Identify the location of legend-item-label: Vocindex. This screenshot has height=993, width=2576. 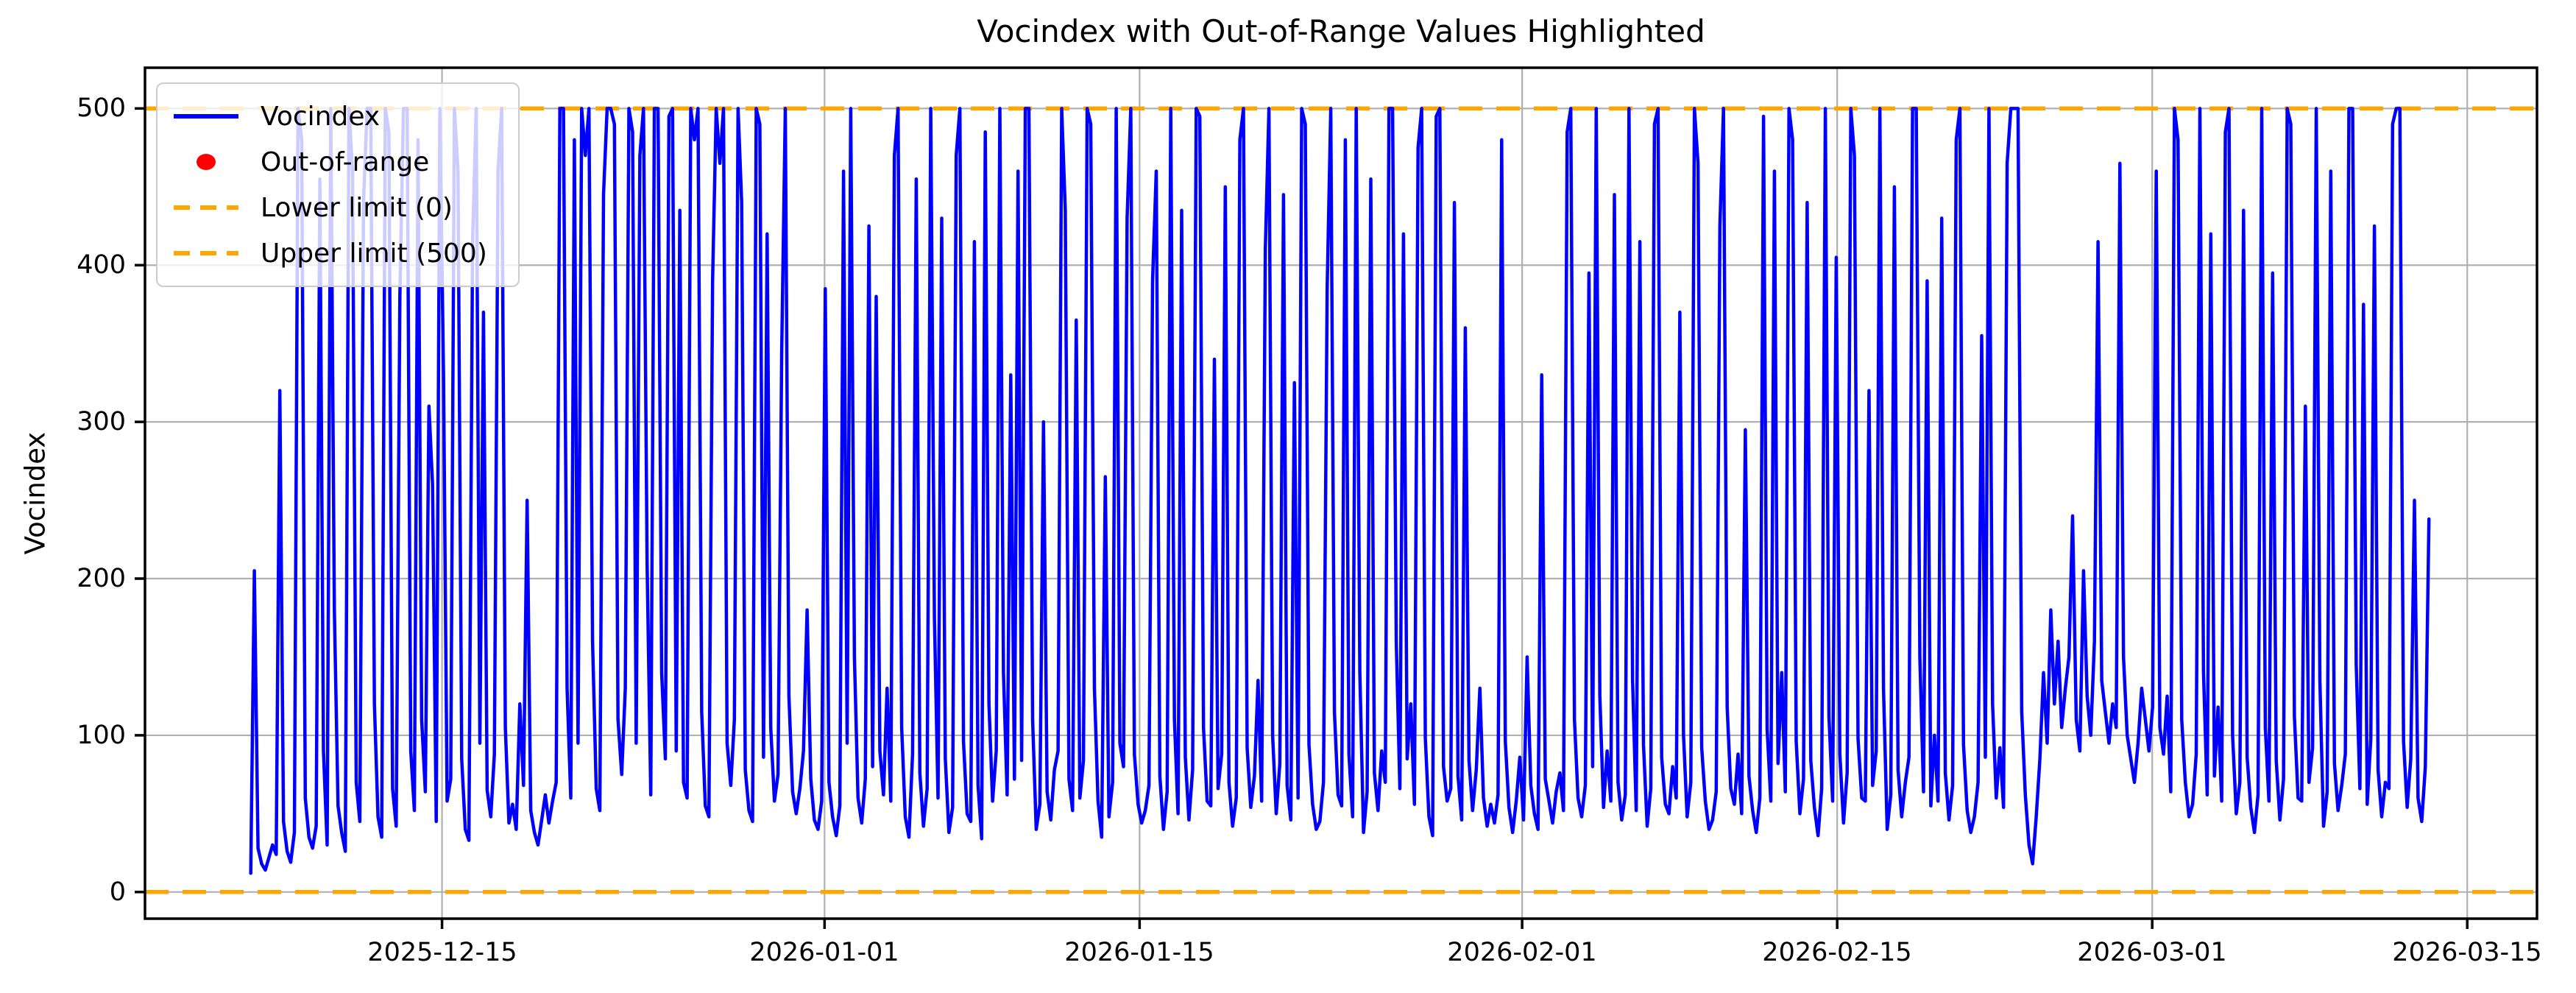
(321, 116).